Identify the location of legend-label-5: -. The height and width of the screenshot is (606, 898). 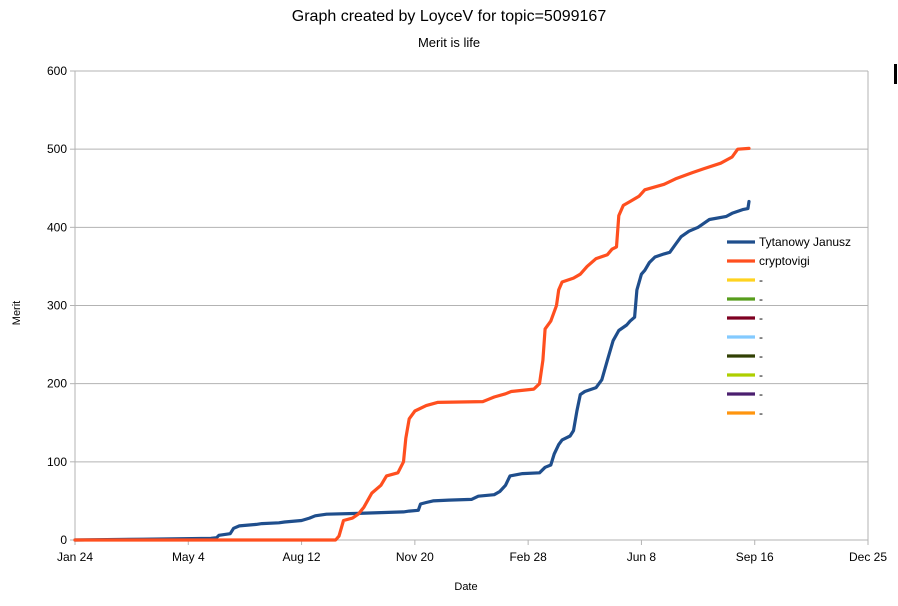
(761, 318).